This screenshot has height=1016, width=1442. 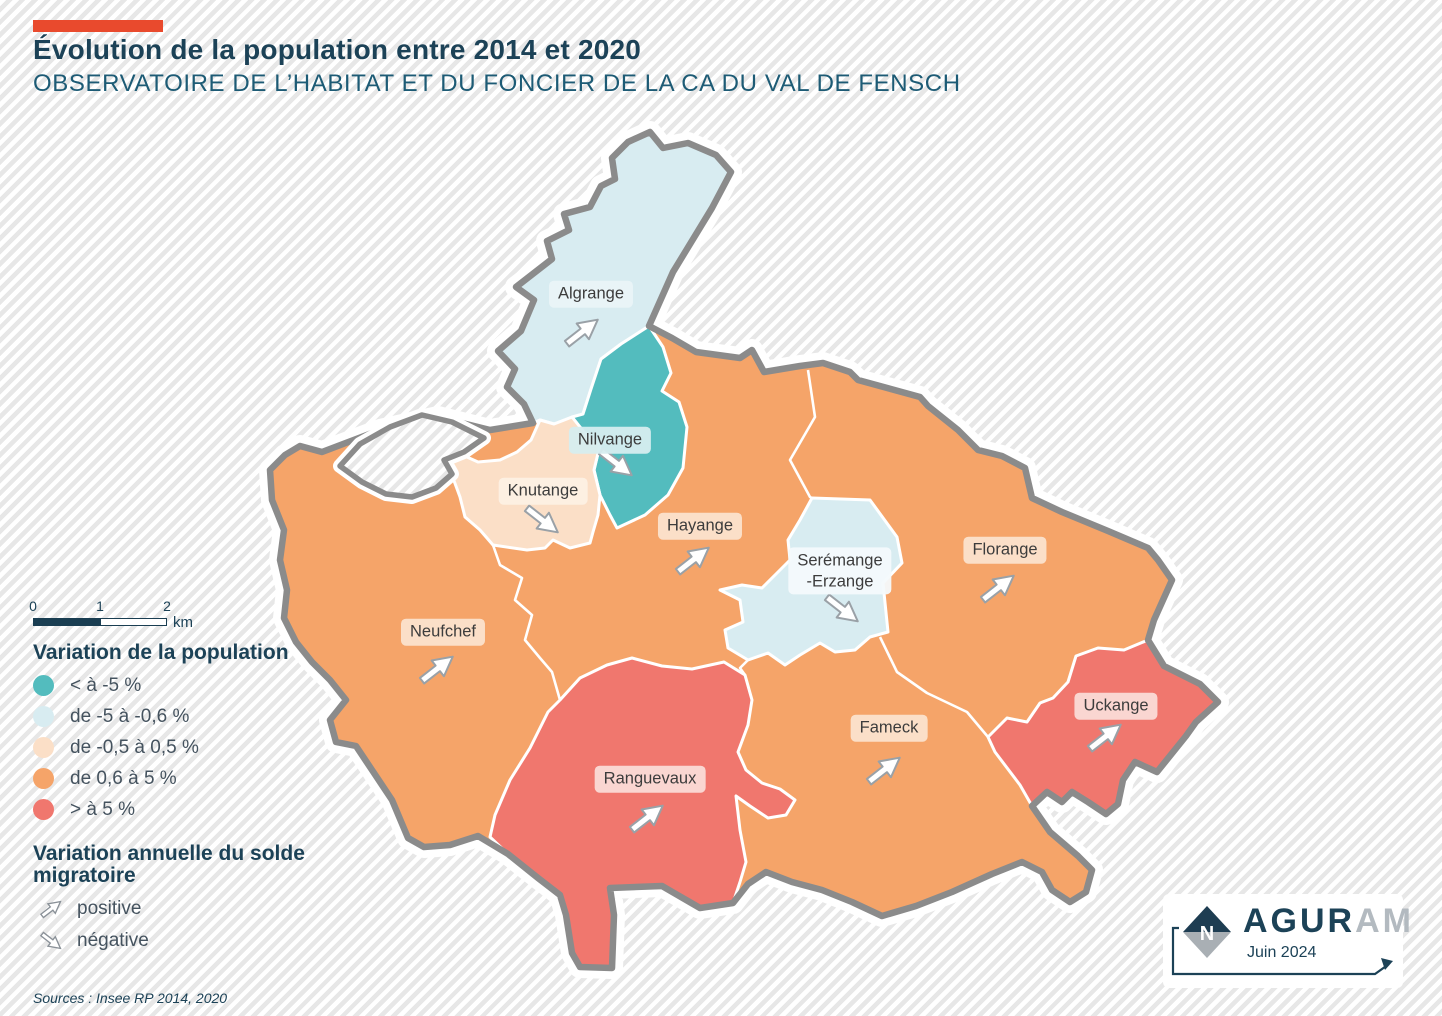 What do you see at coordinates (134, 747) in the screenshot?
I see `legend-label: de -0,5 à 0,5 %` at bounding box center [134, 747].